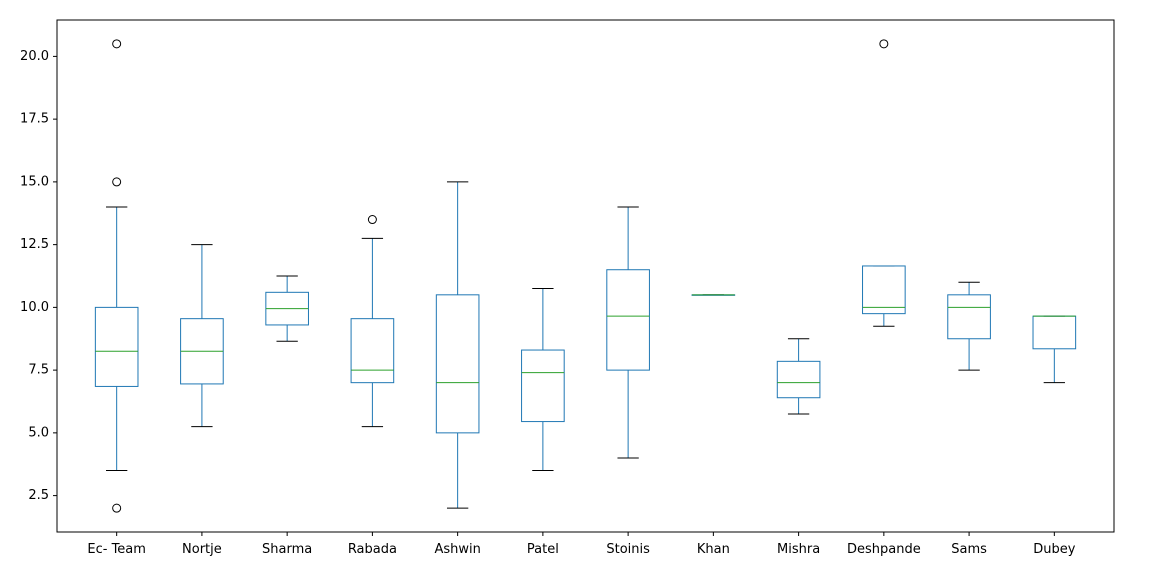 The height and width of the screenshot is (562, 1157). What do you see at coordinates (38, 432) in the screenshot?
I see `y-tick-label: 5.0` at bounding box center [38, 432].